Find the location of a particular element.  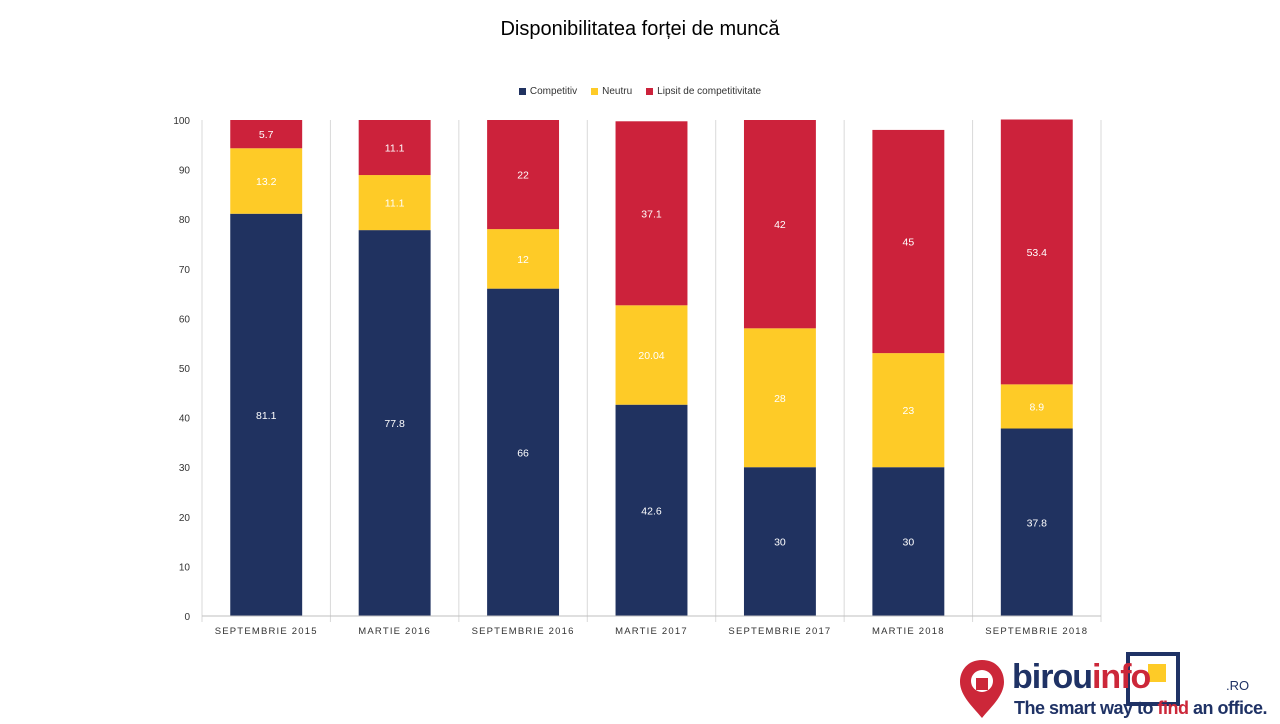

legend-label-neutru: Neutru is located at coordinates (617, 91).